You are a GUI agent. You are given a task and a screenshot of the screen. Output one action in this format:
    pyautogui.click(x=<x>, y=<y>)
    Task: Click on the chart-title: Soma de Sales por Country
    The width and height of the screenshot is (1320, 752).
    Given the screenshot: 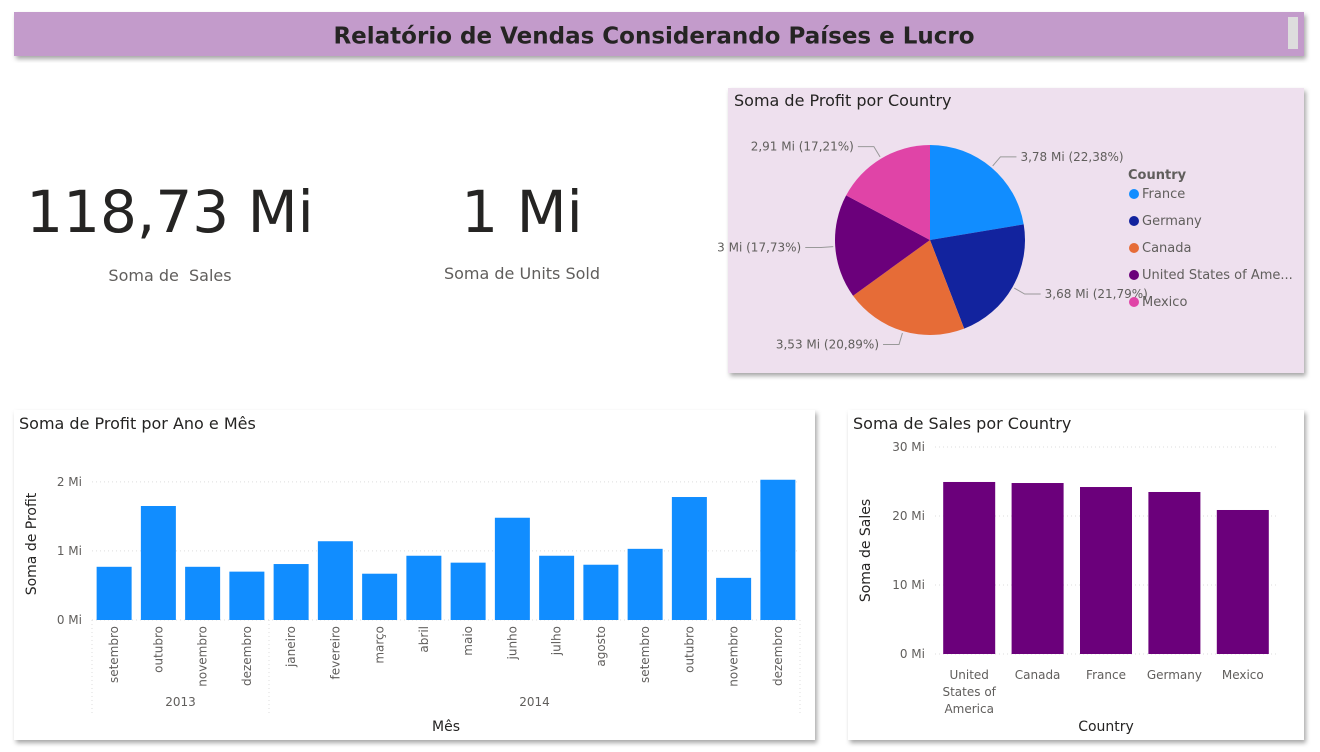 What is the action you would take?
    pyautogui.click(x=962, y=423)
    